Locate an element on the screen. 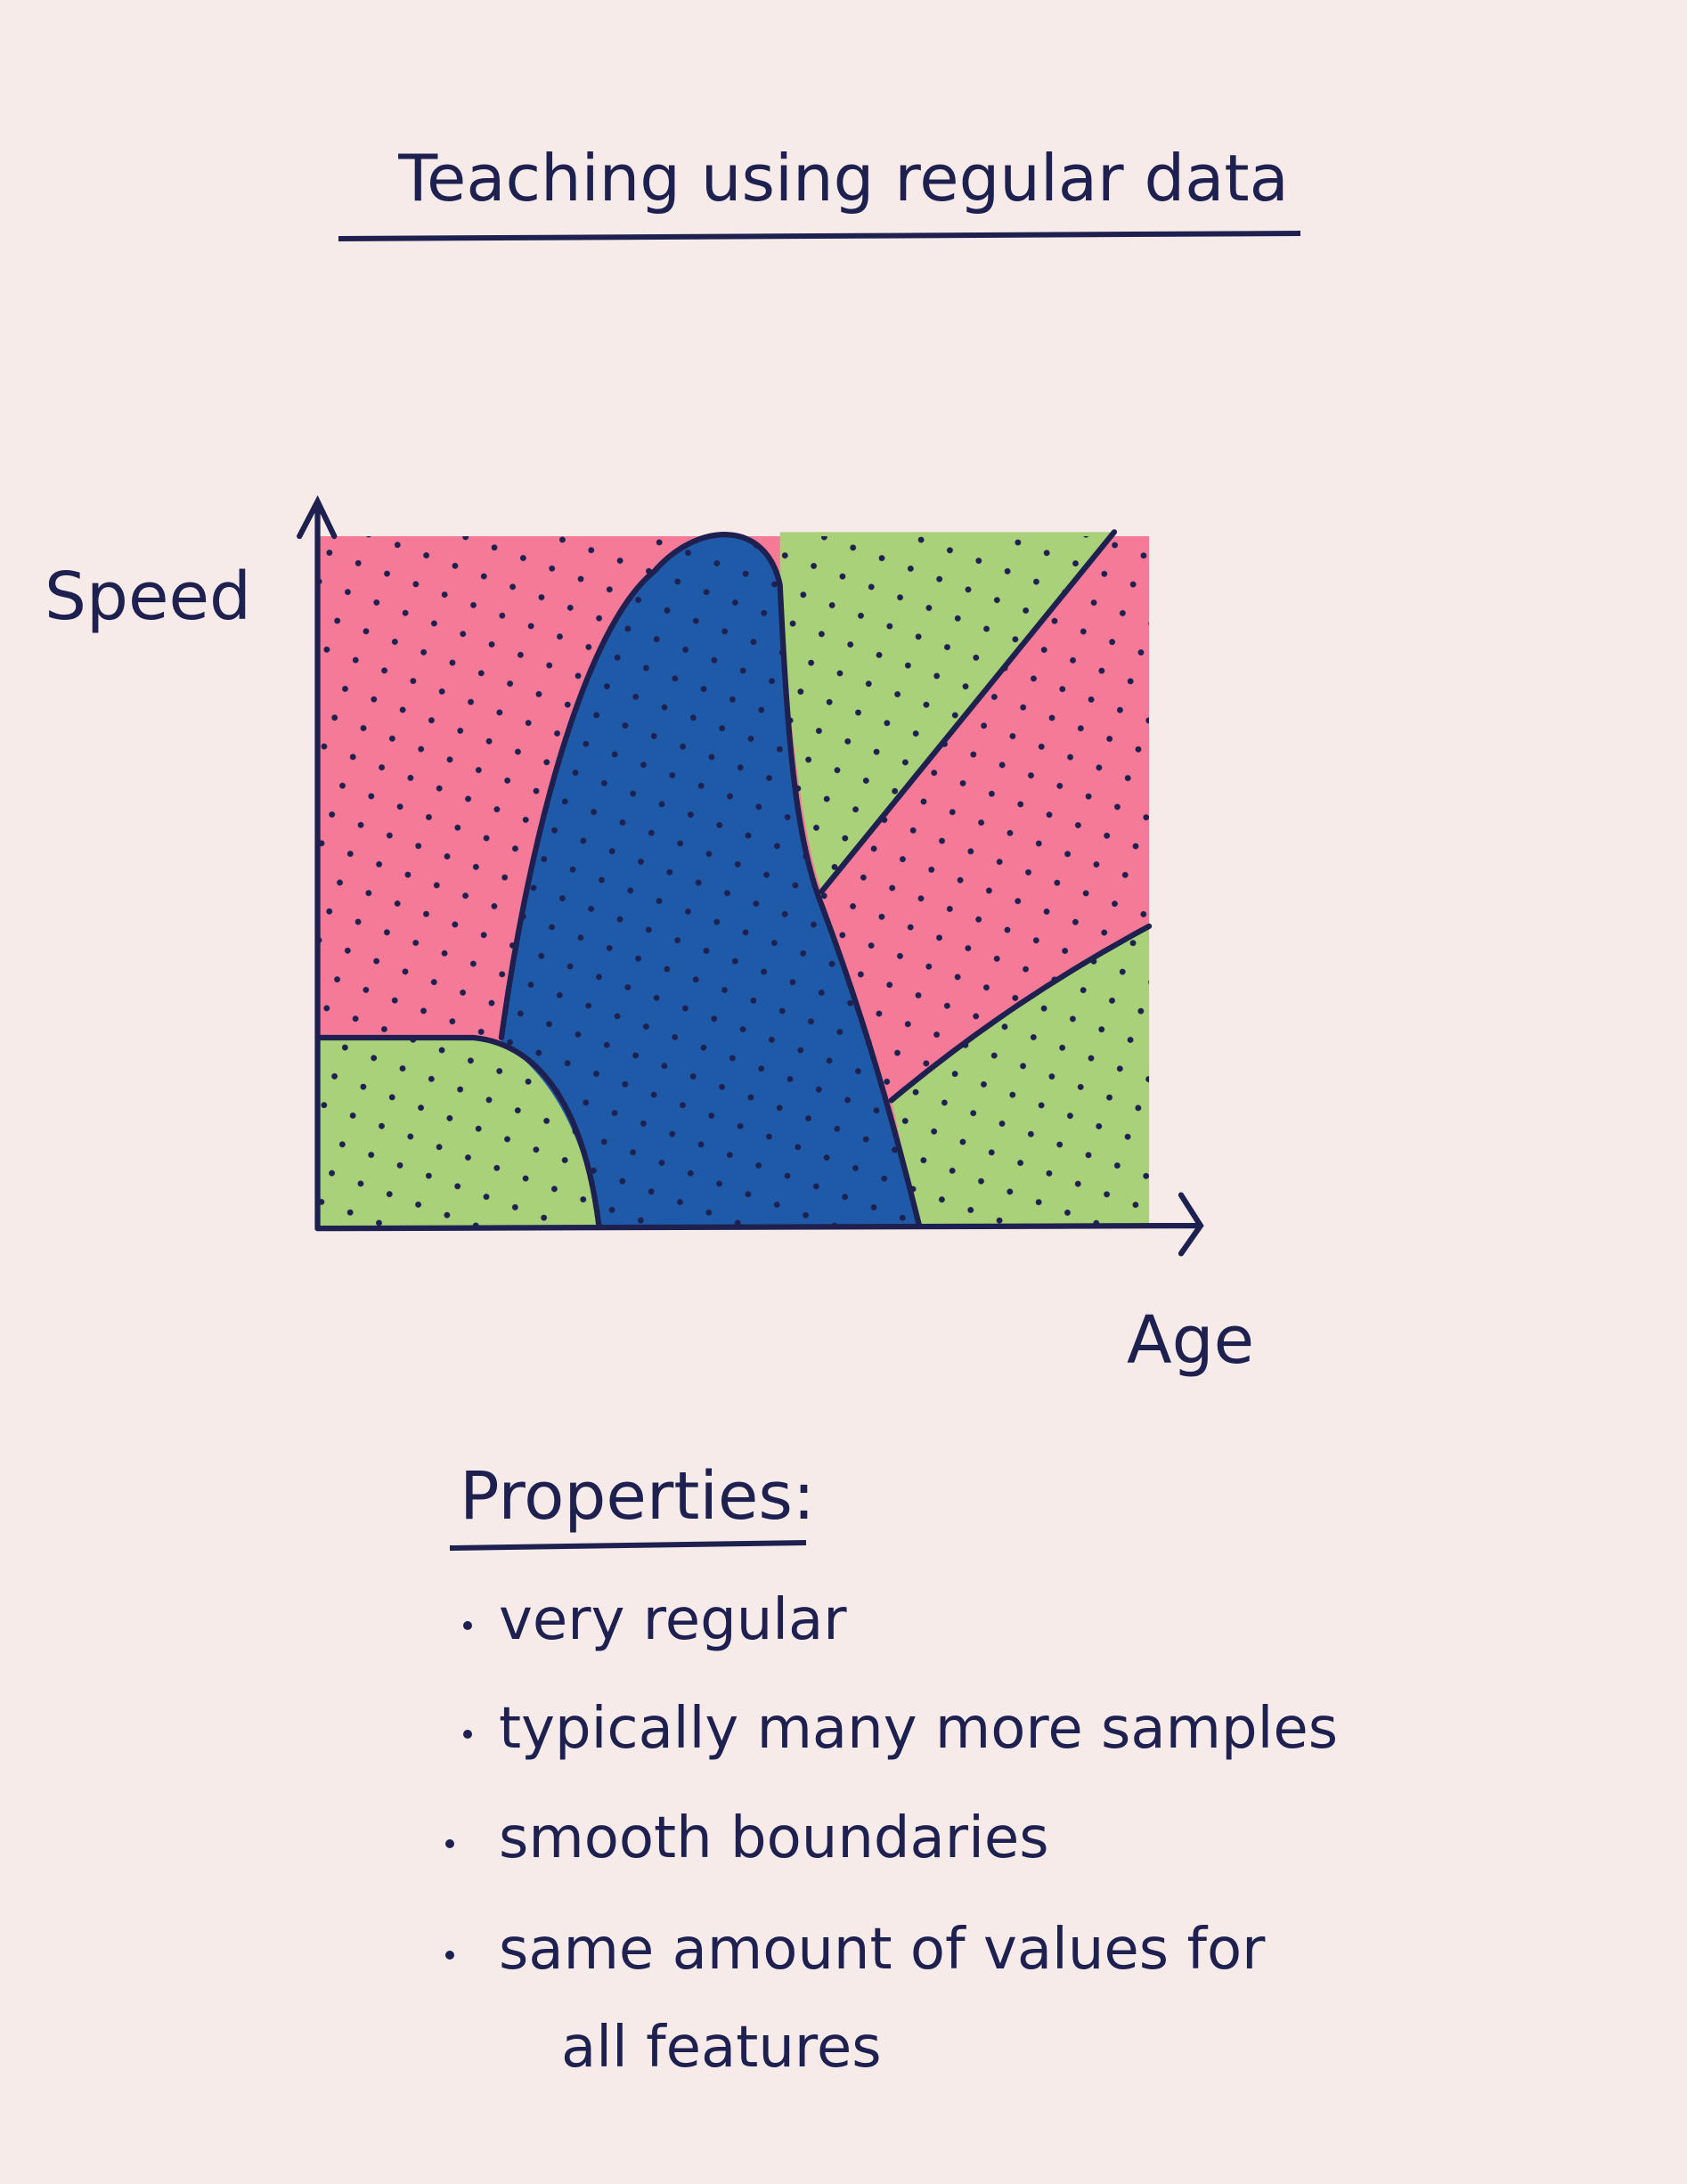 The height and width of the screenshot is (2184, 1687). x-axis-label: Age is located at coordinates (1190, 1340).